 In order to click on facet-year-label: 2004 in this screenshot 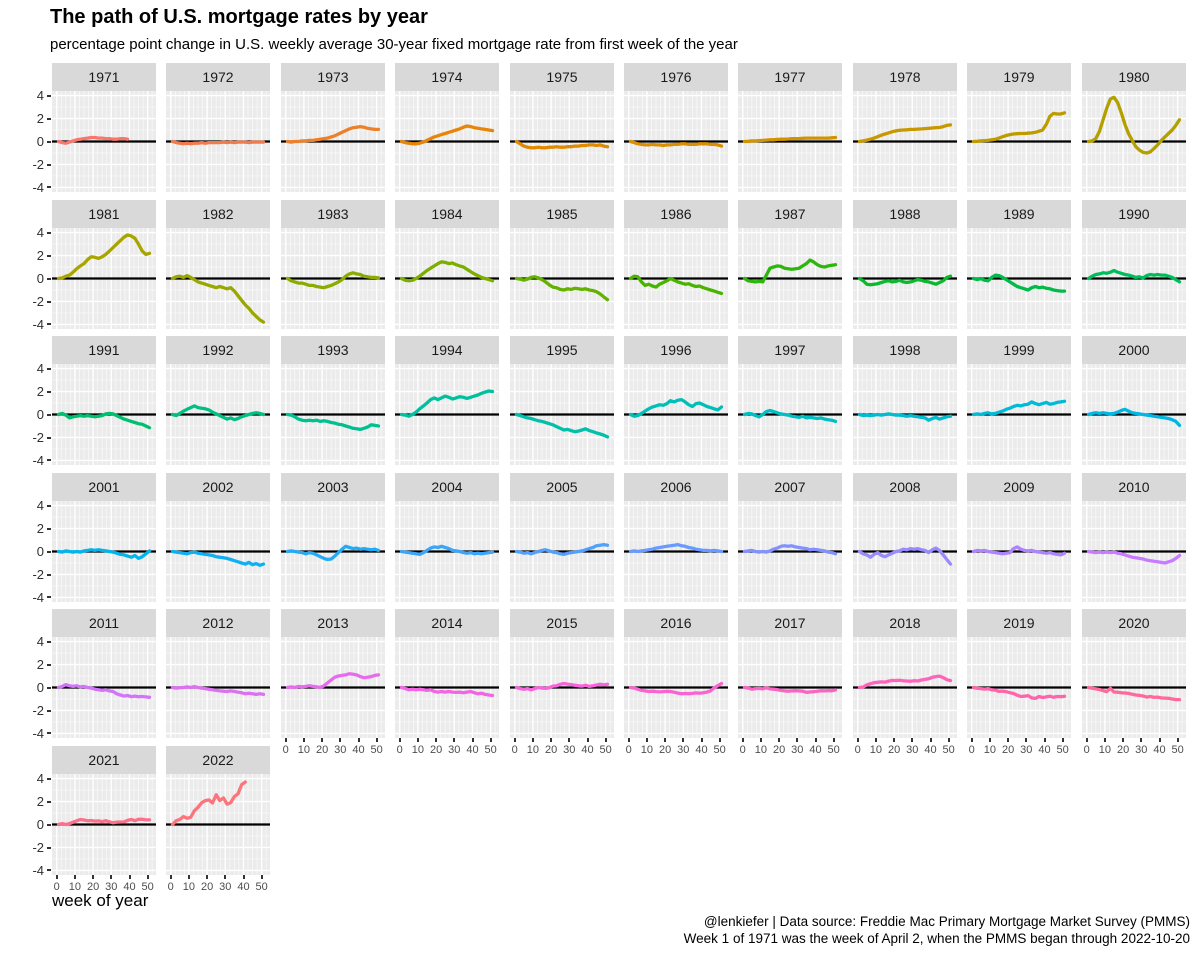, I will do `click(447, 487)`.